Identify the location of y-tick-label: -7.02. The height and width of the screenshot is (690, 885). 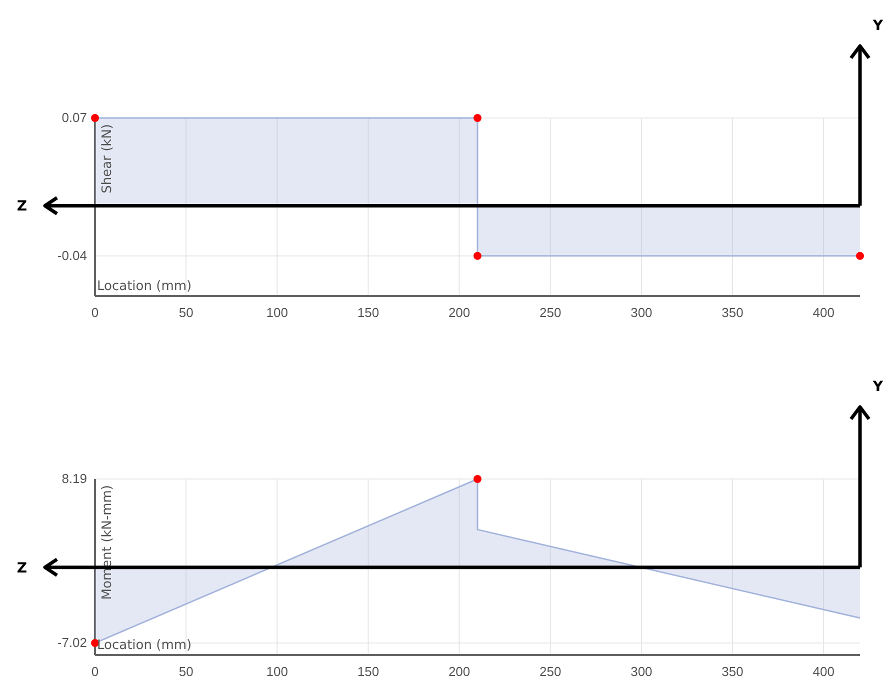
(72, 642).